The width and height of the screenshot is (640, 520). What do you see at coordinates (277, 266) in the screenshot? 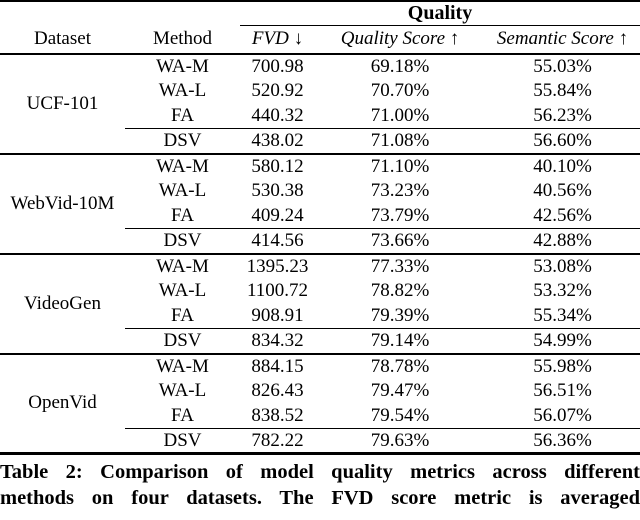
I see `fvd-value: 1395.23` at bounding box center [277, 266].